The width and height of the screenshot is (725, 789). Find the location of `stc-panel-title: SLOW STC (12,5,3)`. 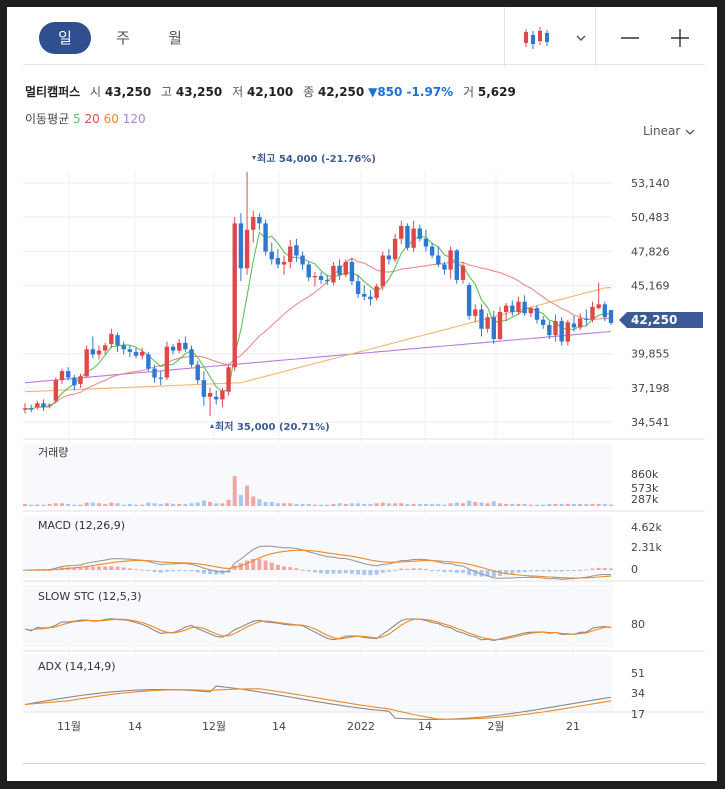

stc-panel-title: SLOW STC (12,5,3) is located at coordinates (90, 596).